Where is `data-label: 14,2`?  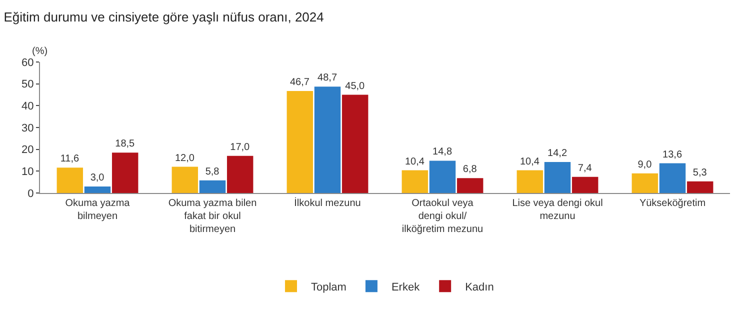
data-label: 14,2 is located at coordinates (558, 153).